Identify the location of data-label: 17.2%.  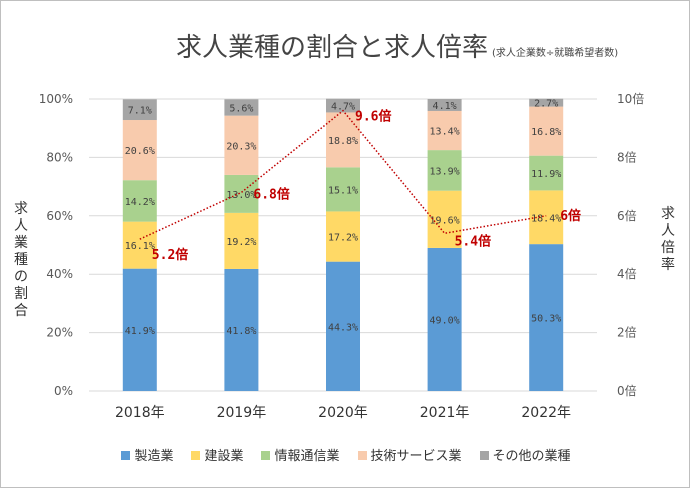
(343, 238).